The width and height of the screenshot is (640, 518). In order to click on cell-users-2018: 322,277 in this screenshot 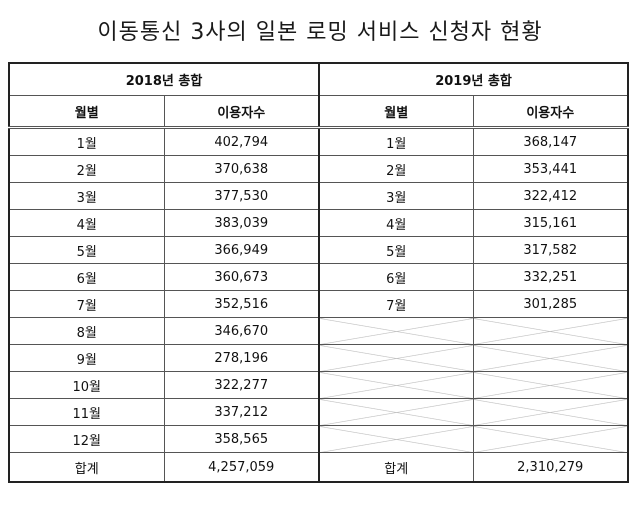, I will do `click(241, 385)`.